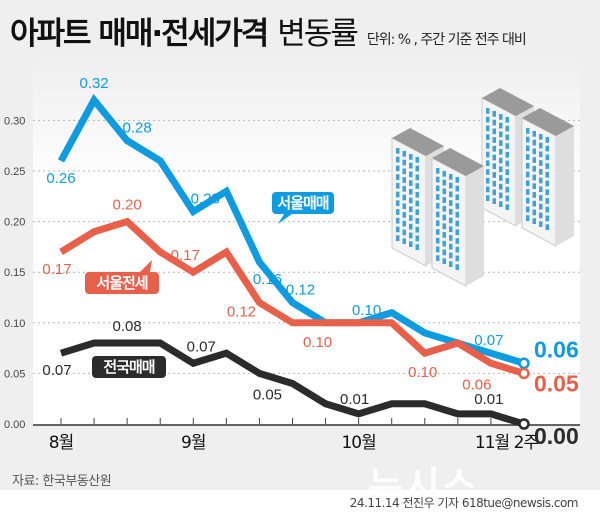 The width and height of the screenshot is (600, 516). Describe the element at coordinates (128, 367) in the screenshot. I see `legend-label: 전국매매` at that location.